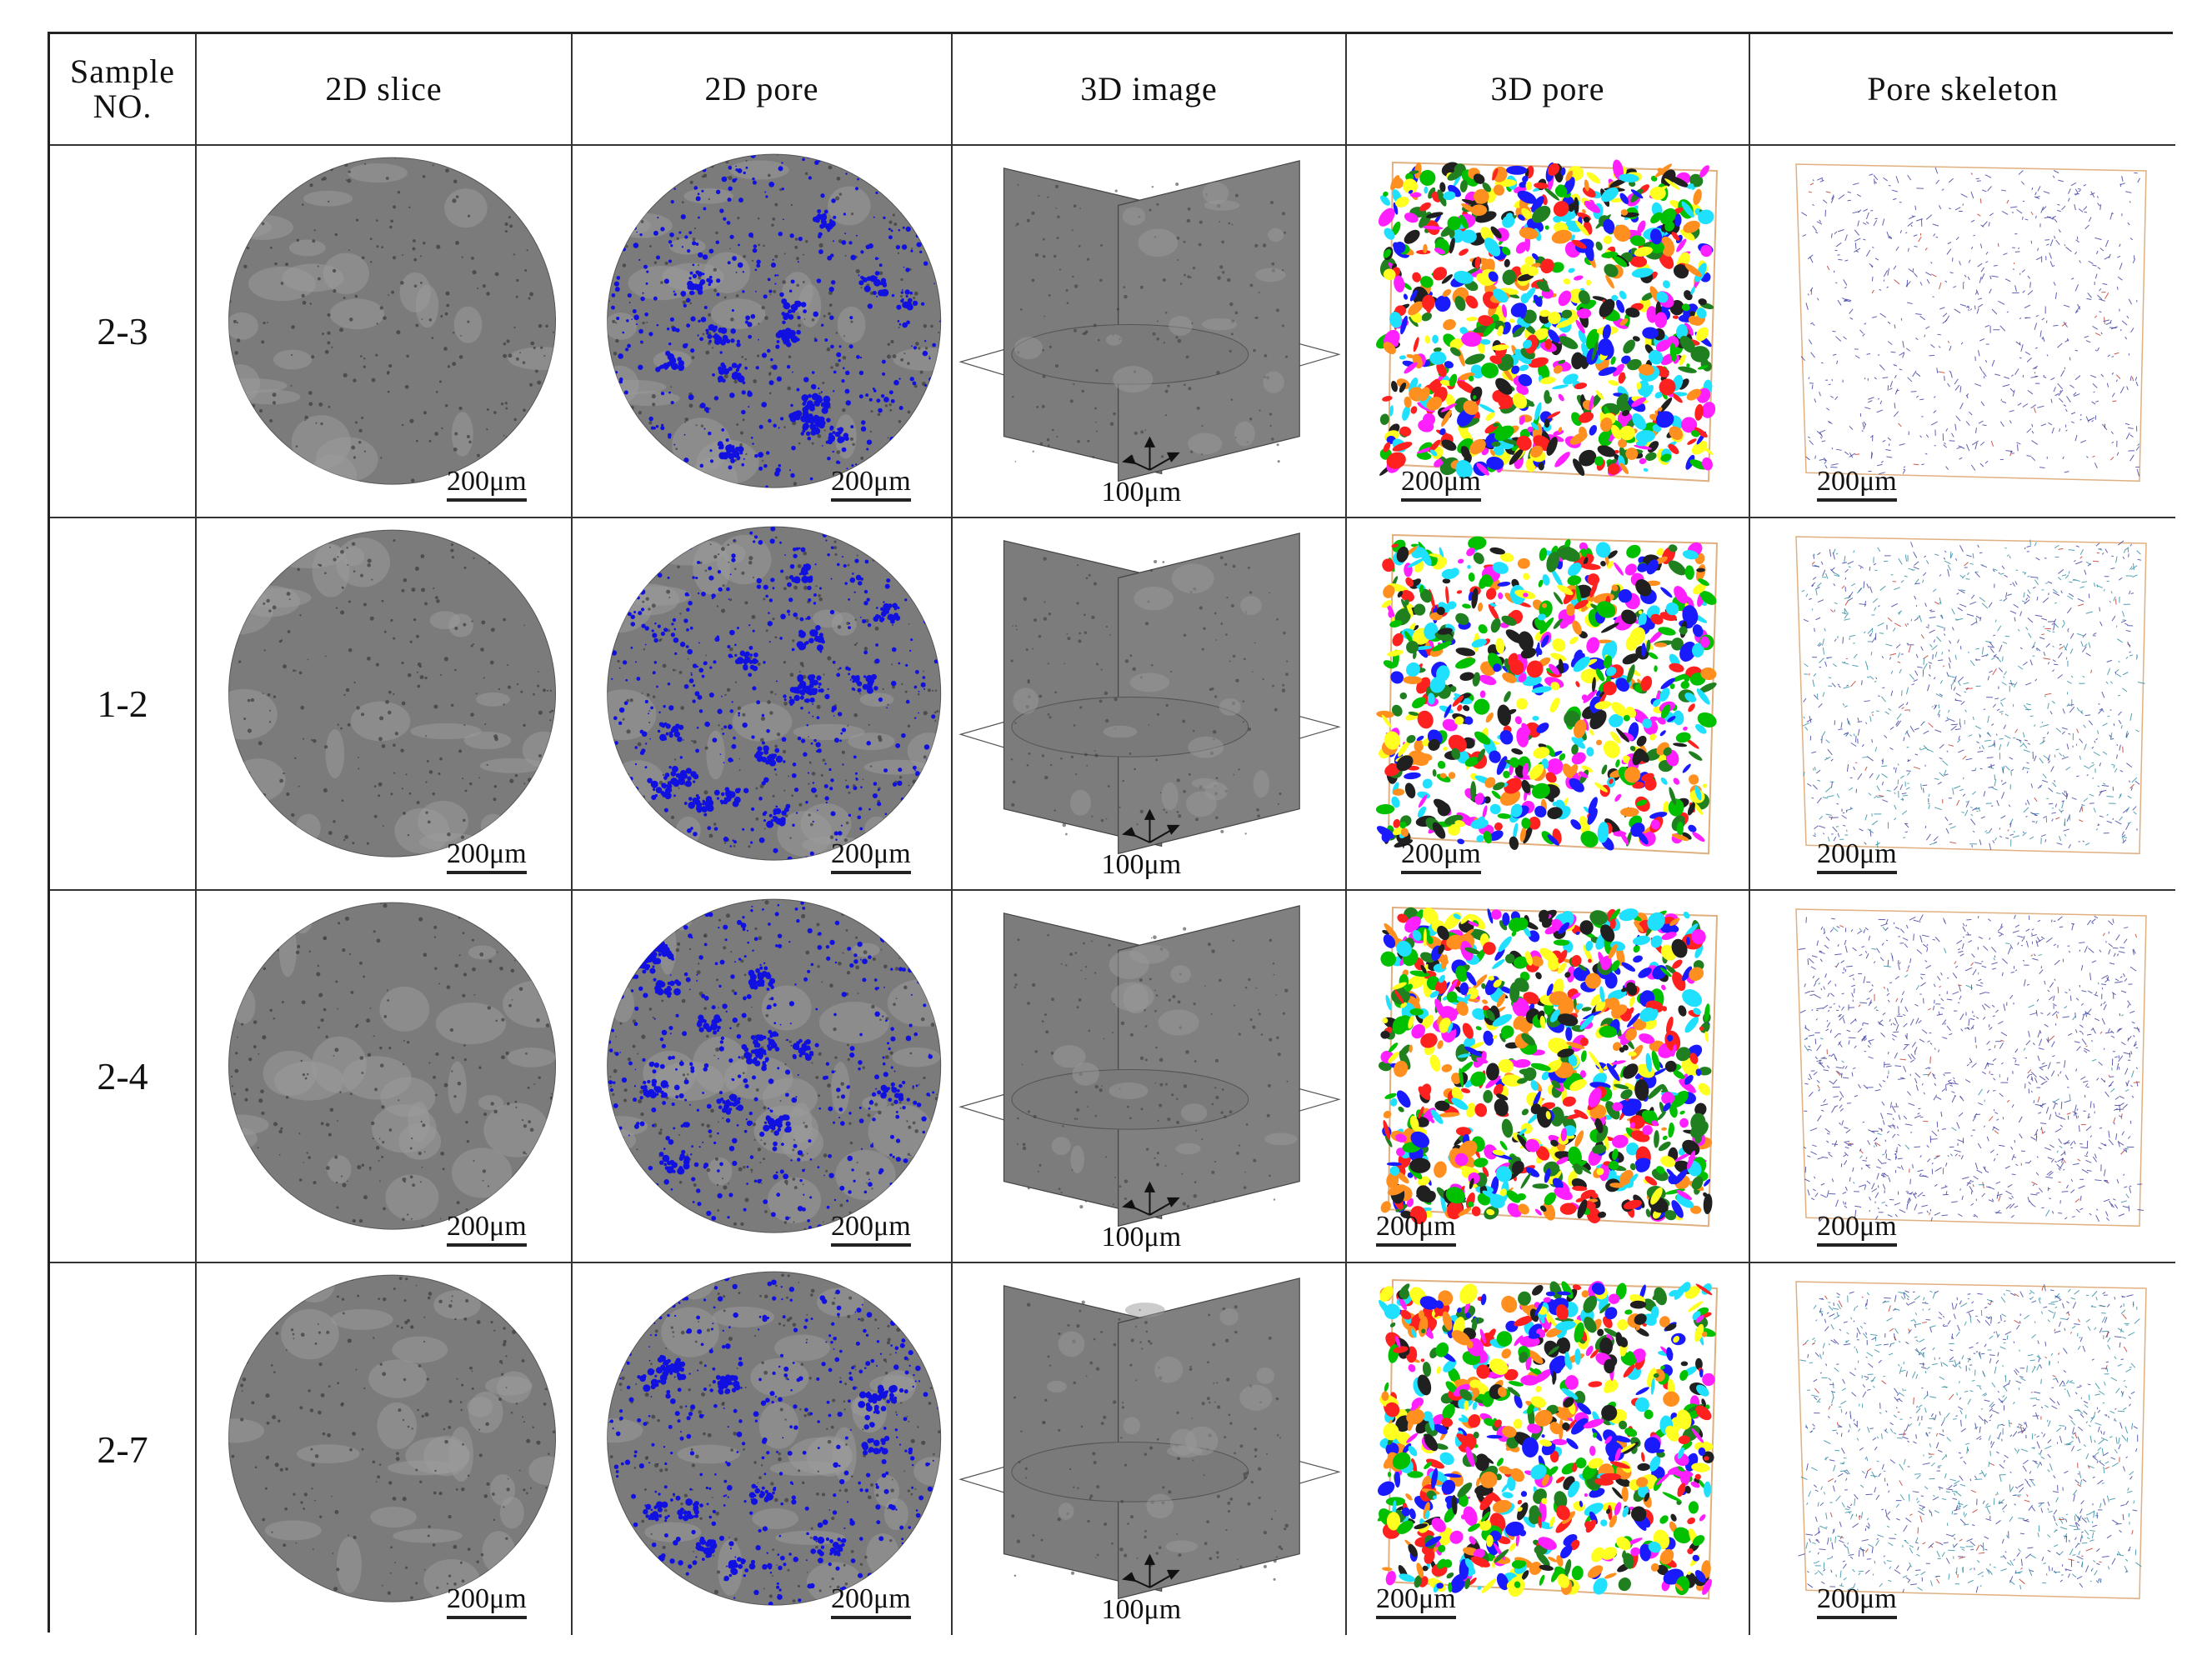 This screenshot has height=1665, width=2212. I want to click on header-2d-pore: 2D pore, so click(763, 90).